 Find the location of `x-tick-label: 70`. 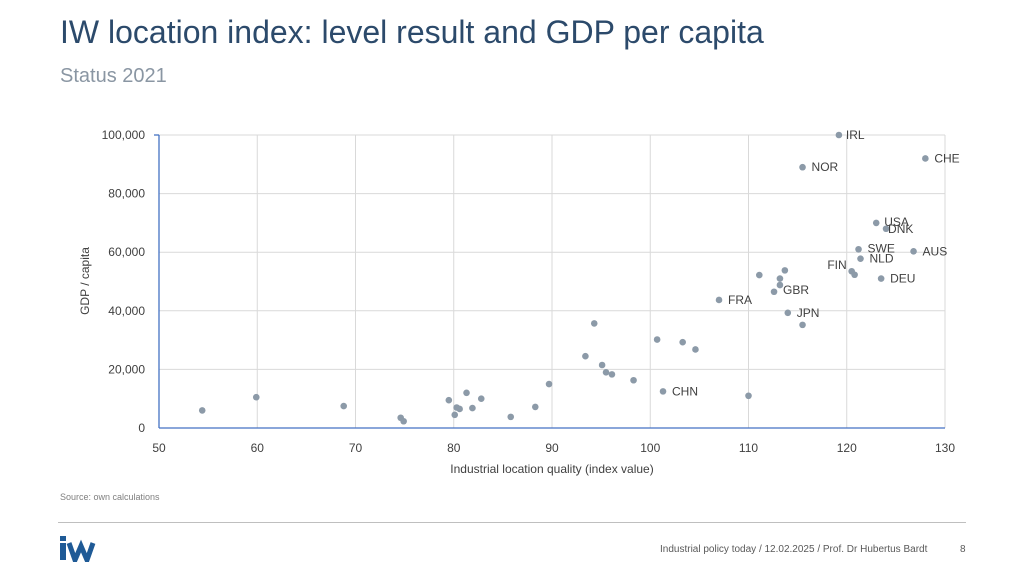

x-tick-label: 70 is located at coordinates (356, 448).